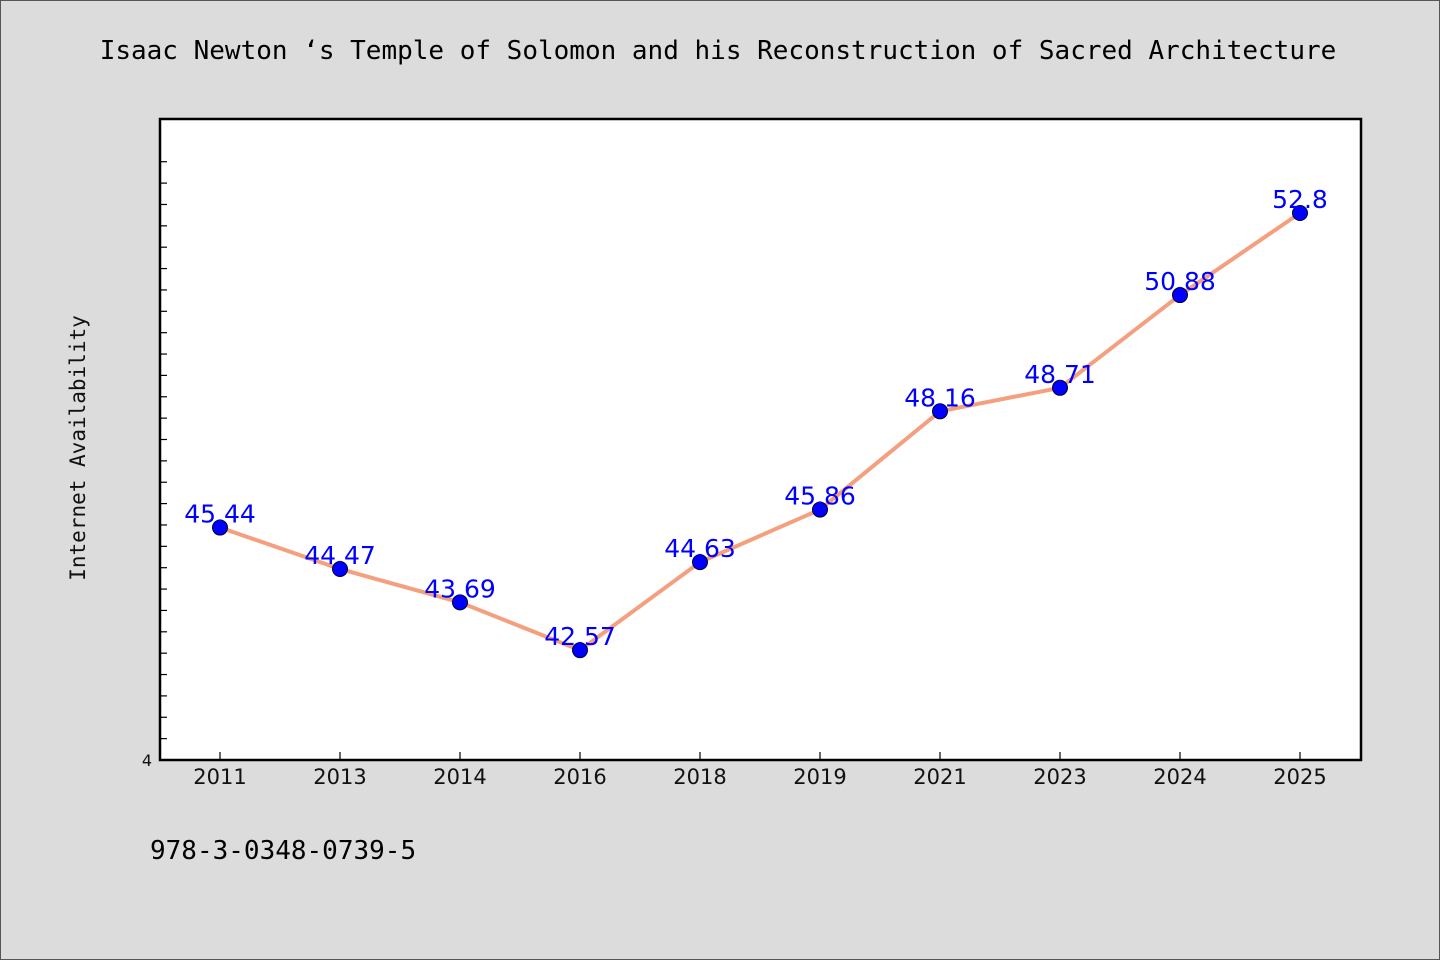 This screenshot has height=960, width=1440. What do you see at coordinates (579, 777) in the screenshot?
I see `x-tick-label: 2016` at bounding box center [579, 777].